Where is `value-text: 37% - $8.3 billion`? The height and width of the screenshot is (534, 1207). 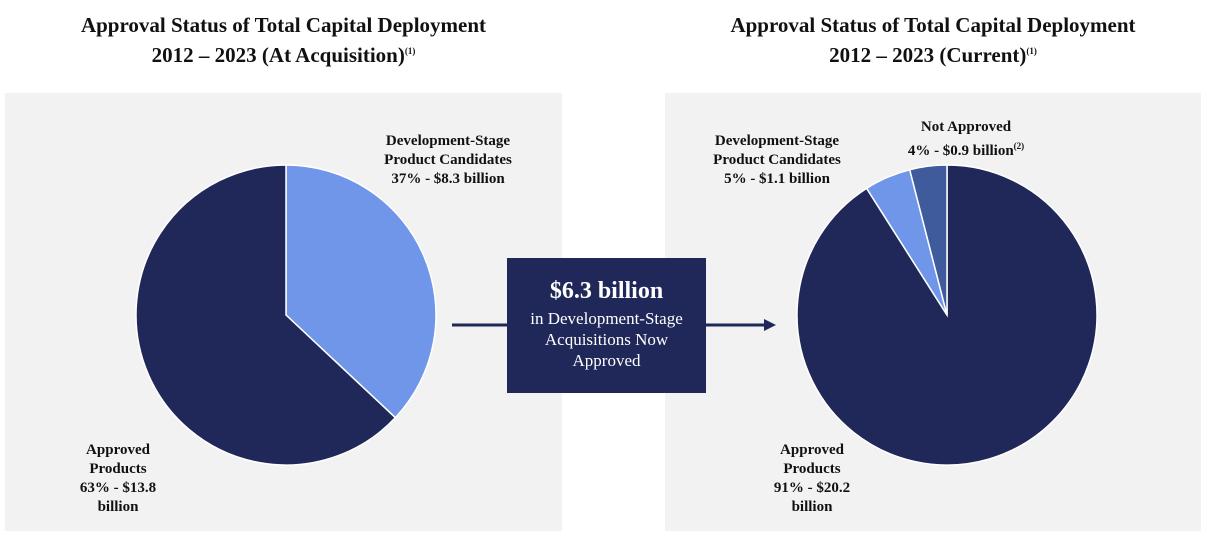
value-text: 37% - $8.3 billion is located at coordinates (448, 179).